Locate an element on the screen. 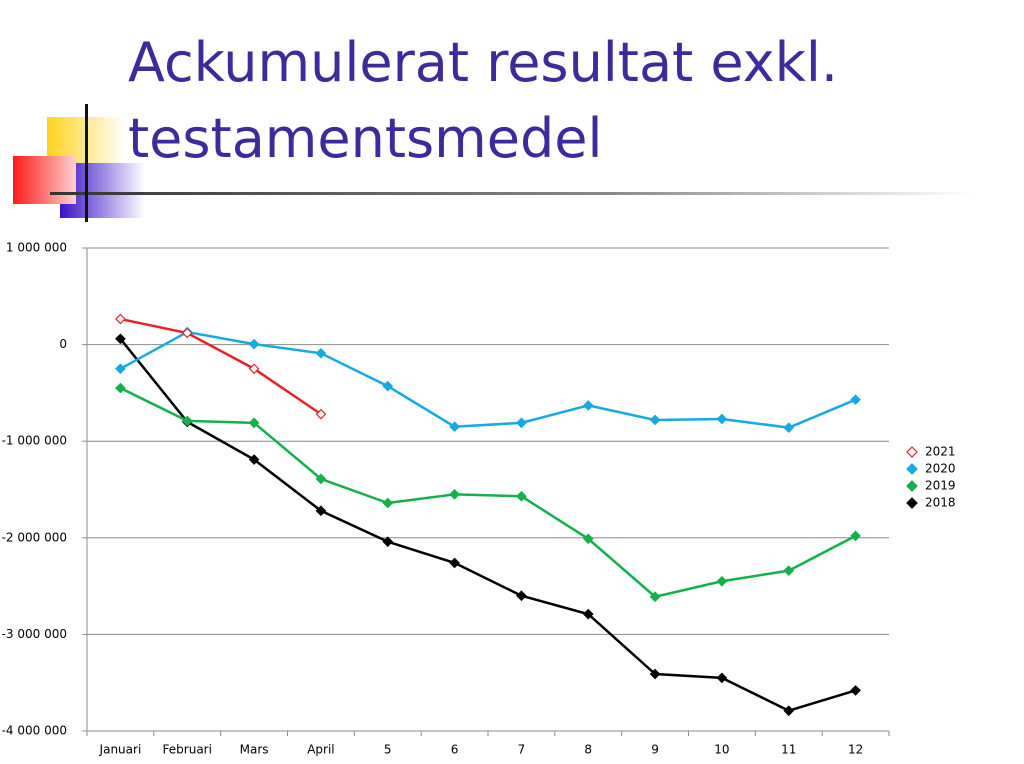 The image size is (1024, 764). x-tick-label: Februari is located at coordinates (187, 750).